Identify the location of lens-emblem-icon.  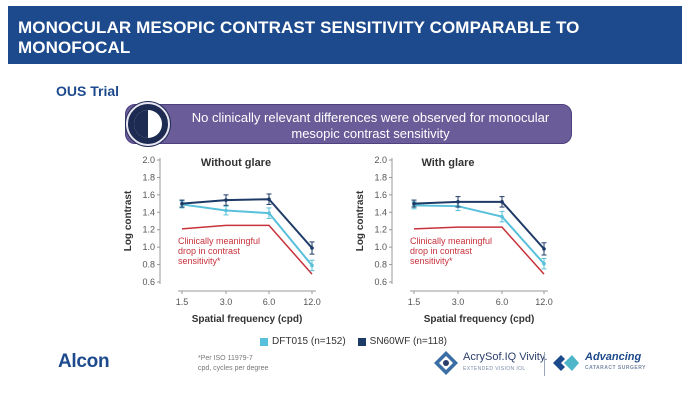
(446, 363).